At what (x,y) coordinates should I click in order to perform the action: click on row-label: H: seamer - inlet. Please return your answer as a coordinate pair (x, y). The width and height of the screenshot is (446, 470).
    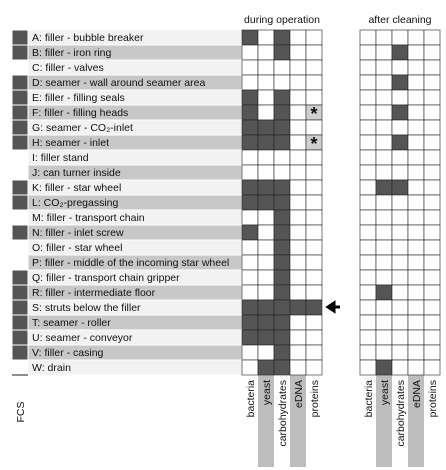
    Looking at the image, I should click on (70, 143).